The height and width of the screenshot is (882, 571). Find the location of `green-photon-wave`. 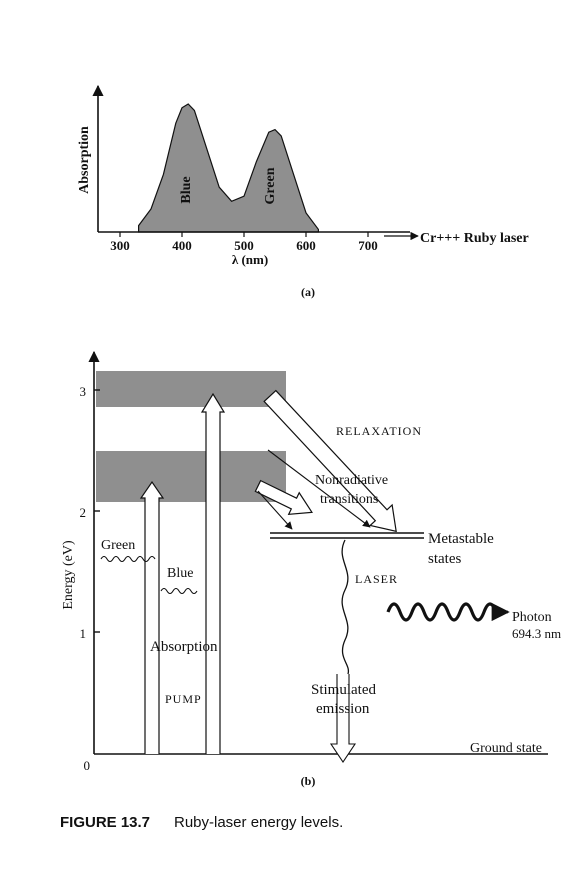

green-photon-wave is located at coordinates (128, 559).